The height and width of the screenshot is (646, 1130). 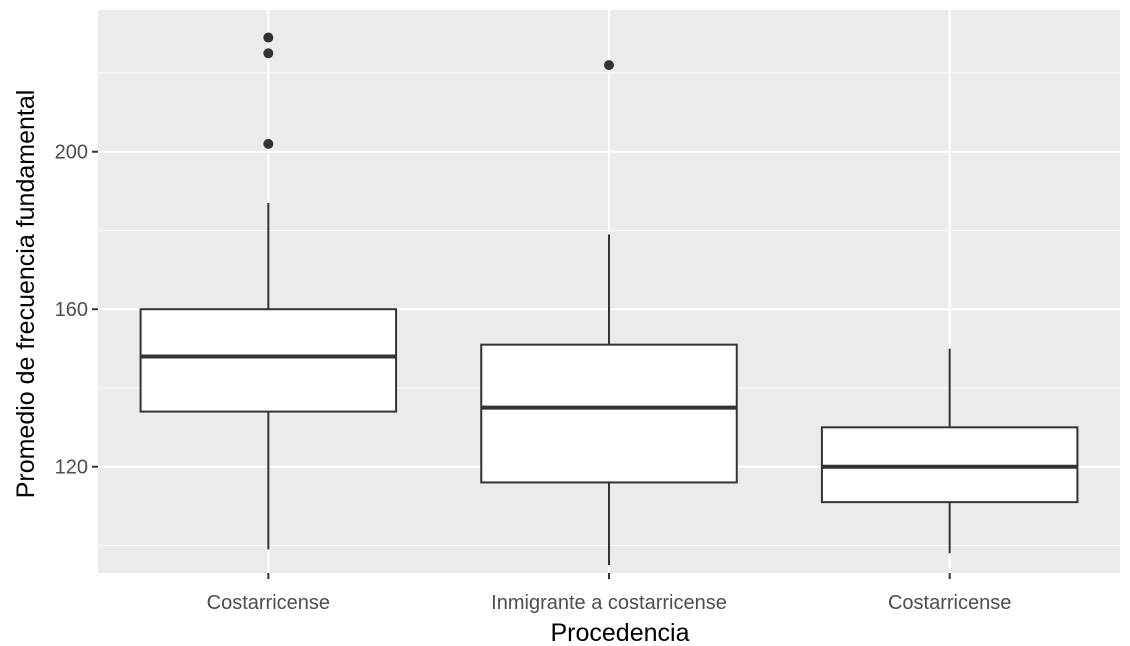 What do you see at coordinates (609, 603) in the screenshot?
I see `x-tick-label: Inmigrante a costarricense` at bounding box center [609, 603].